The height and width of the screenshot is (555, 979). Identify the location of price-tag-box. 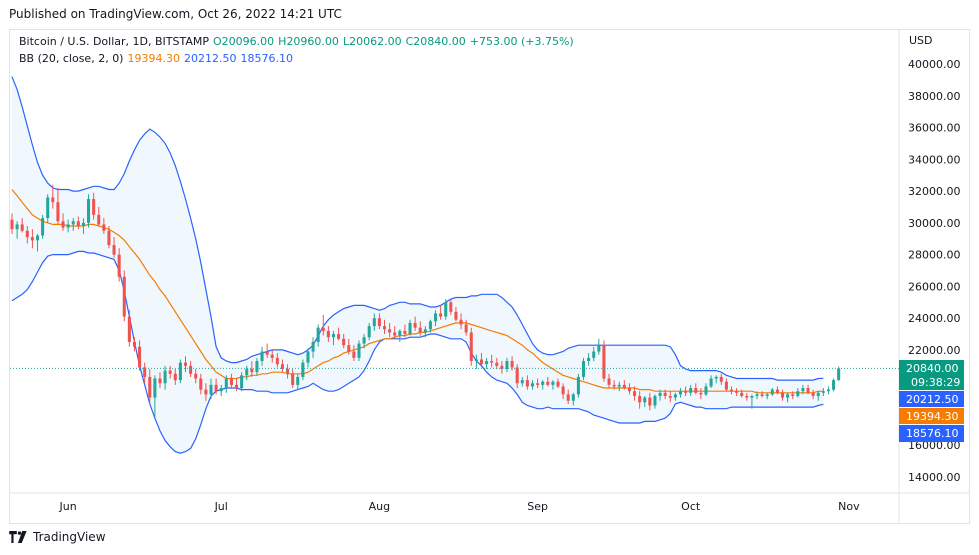
(931, 433).